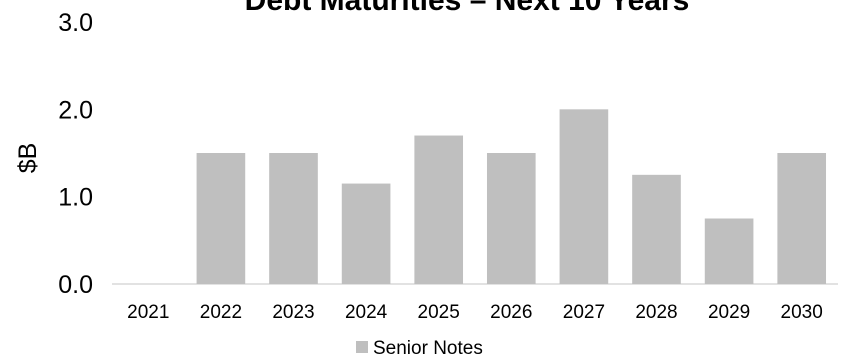 This screenshot has height=357, width=843. Describe the element at coordinates (656, 312) in the screenshot. I see `x-tick-label: 2028` at that location.